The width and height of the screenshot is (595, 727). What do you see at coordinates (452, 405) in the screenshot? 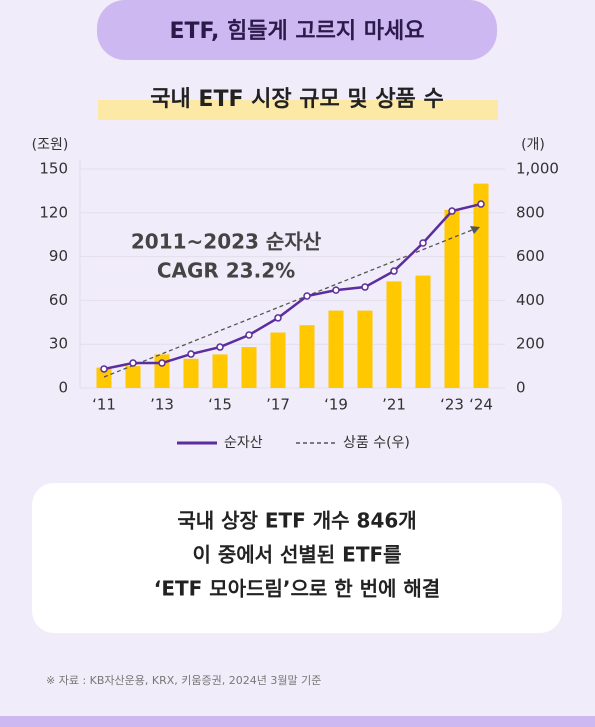
I see `x-tick-label: ‘23` at bounding box center [452, 405].